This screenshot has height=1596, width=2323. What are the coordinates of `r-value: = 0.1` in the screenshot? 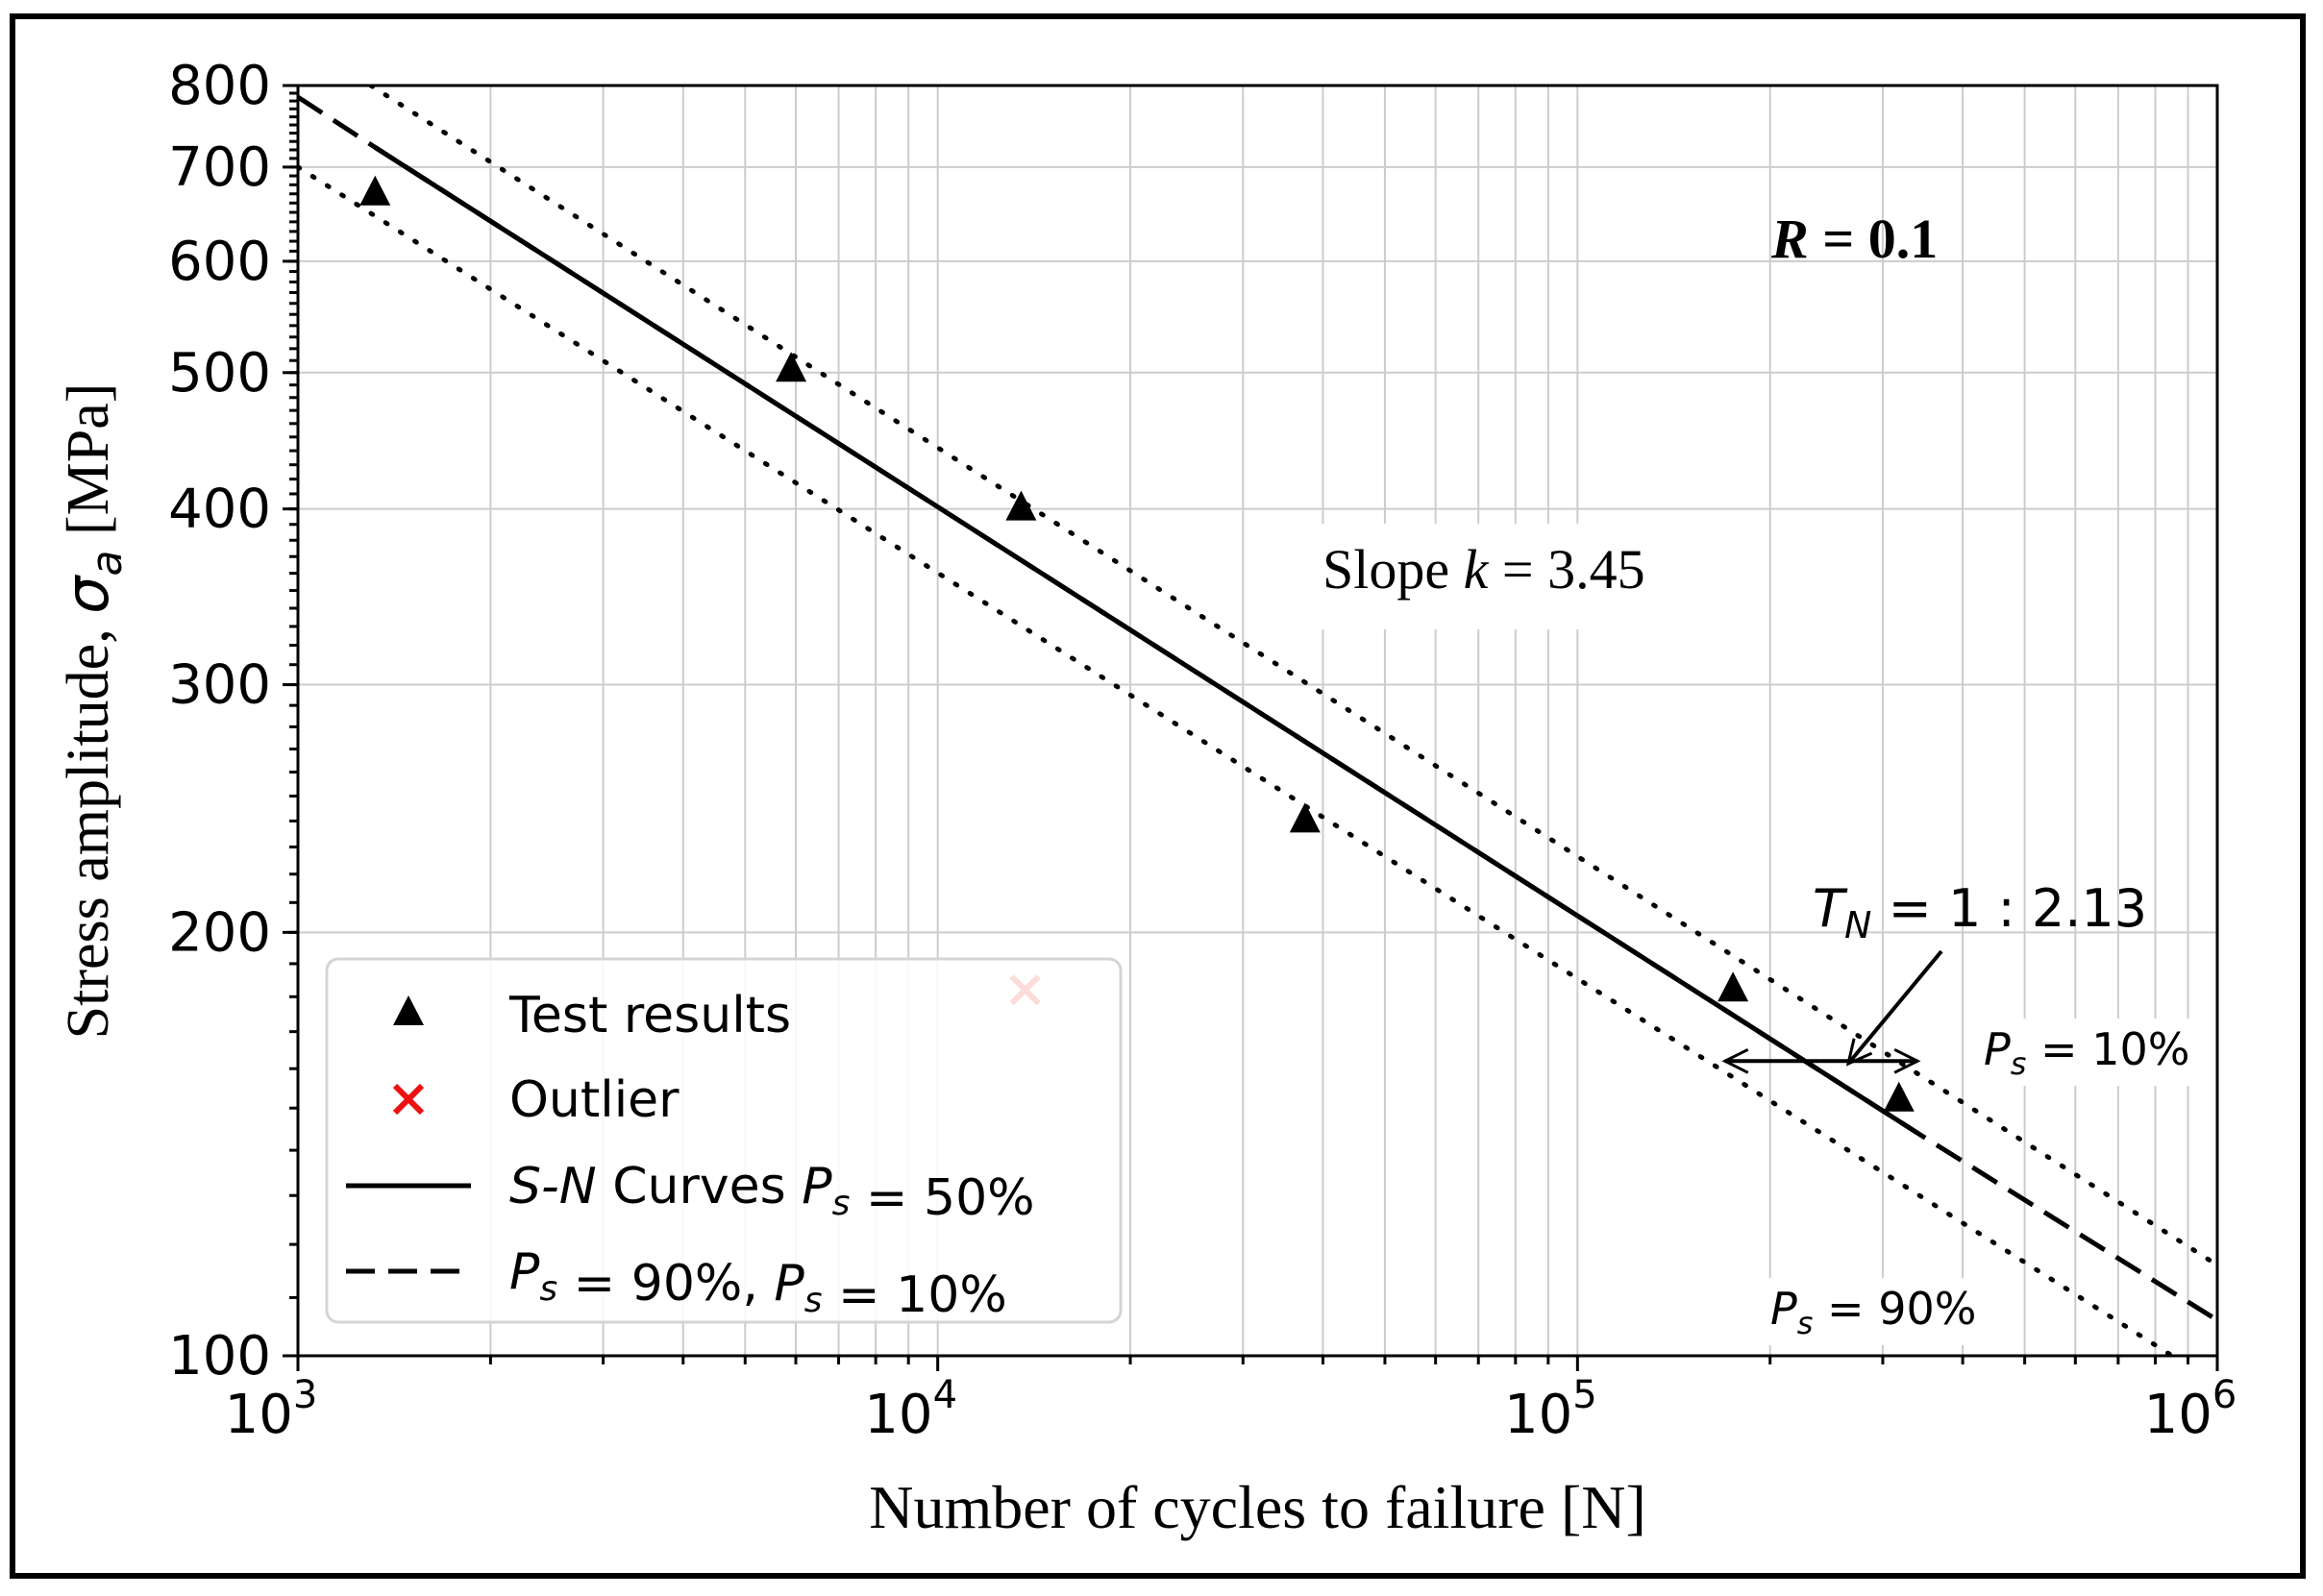 It's located at (1874, 239).